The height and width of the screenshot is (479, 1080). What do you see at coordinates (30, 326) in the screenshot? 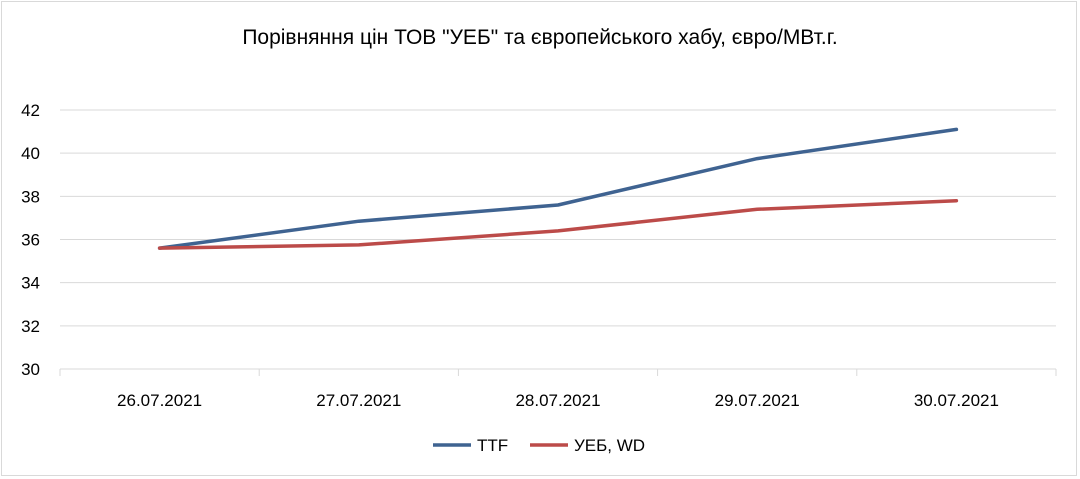
I see `y-tick-label: 32` at bounding box center [30, 326].